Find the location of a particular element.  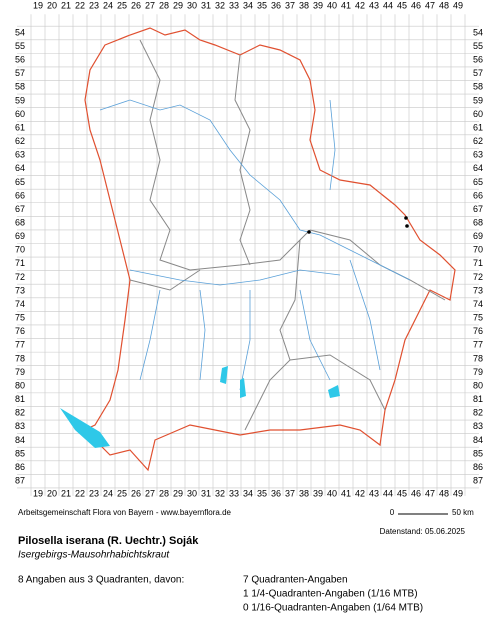

column-label: 28 is located at coordinates (164, 493).